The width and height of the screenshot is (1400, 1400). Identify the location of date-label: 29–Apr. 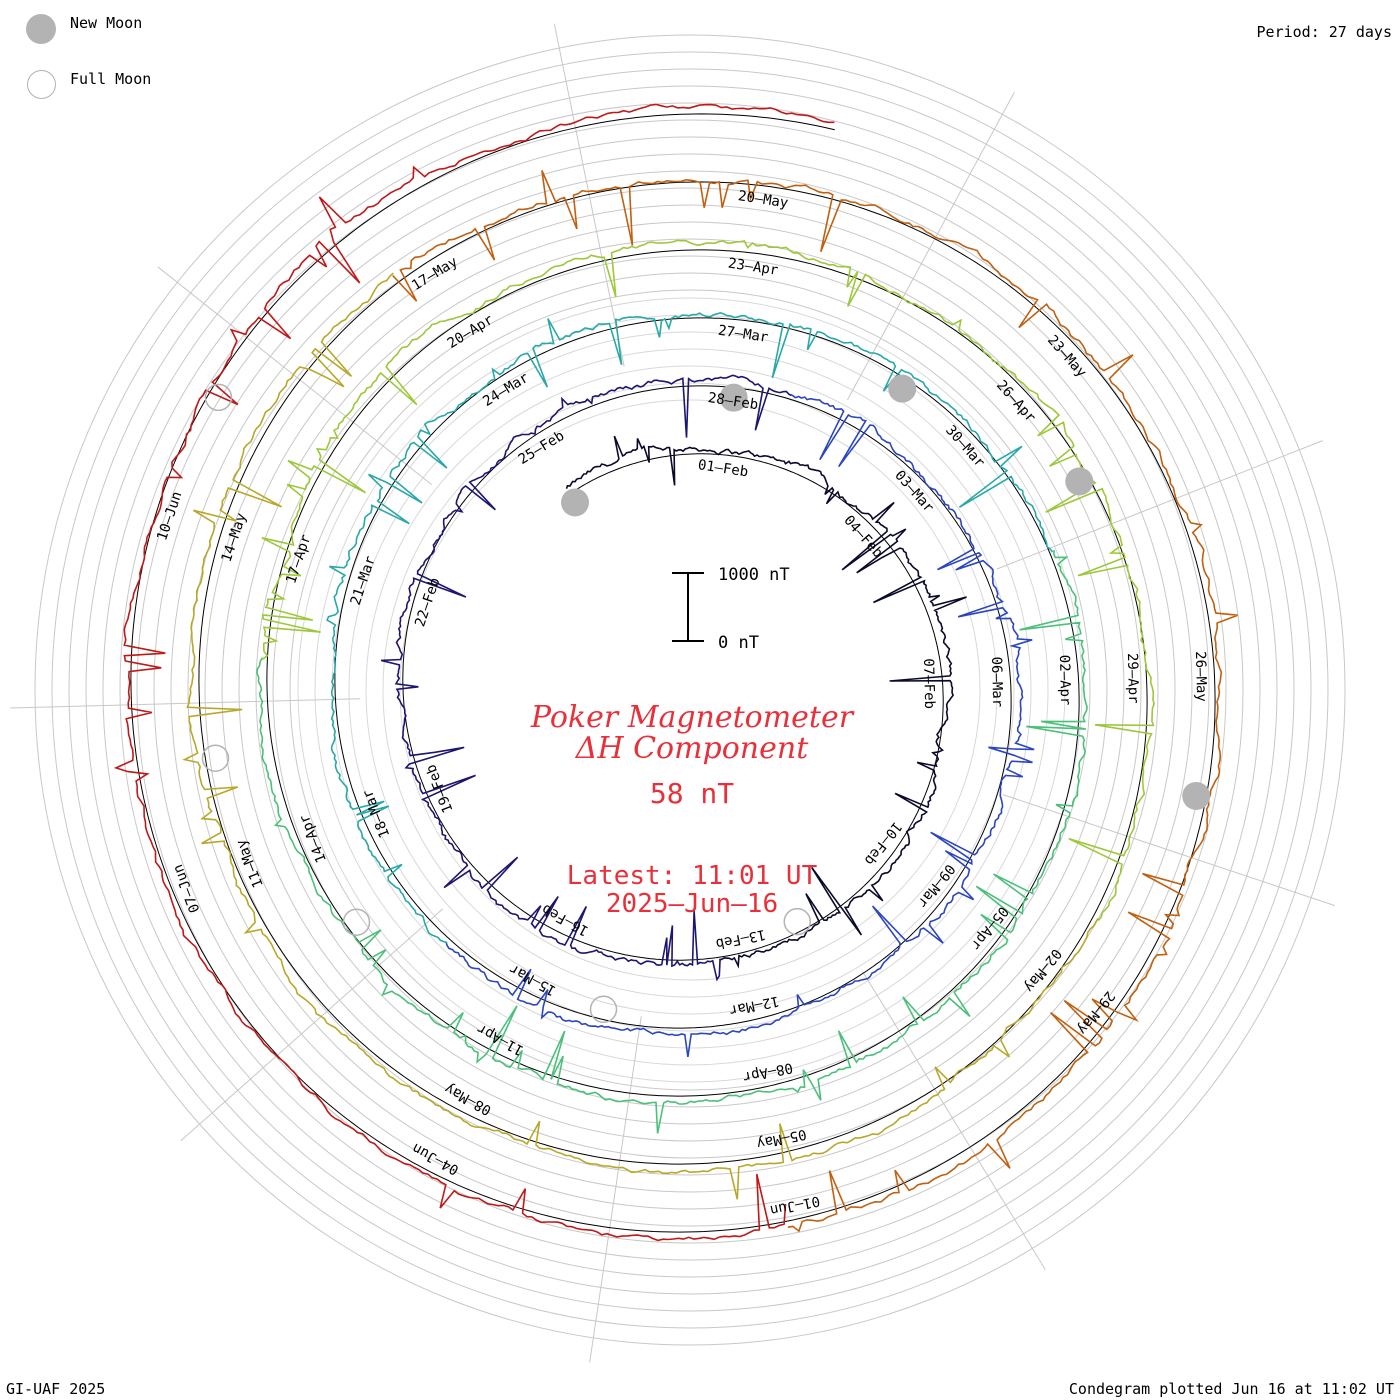
(1132, 678).